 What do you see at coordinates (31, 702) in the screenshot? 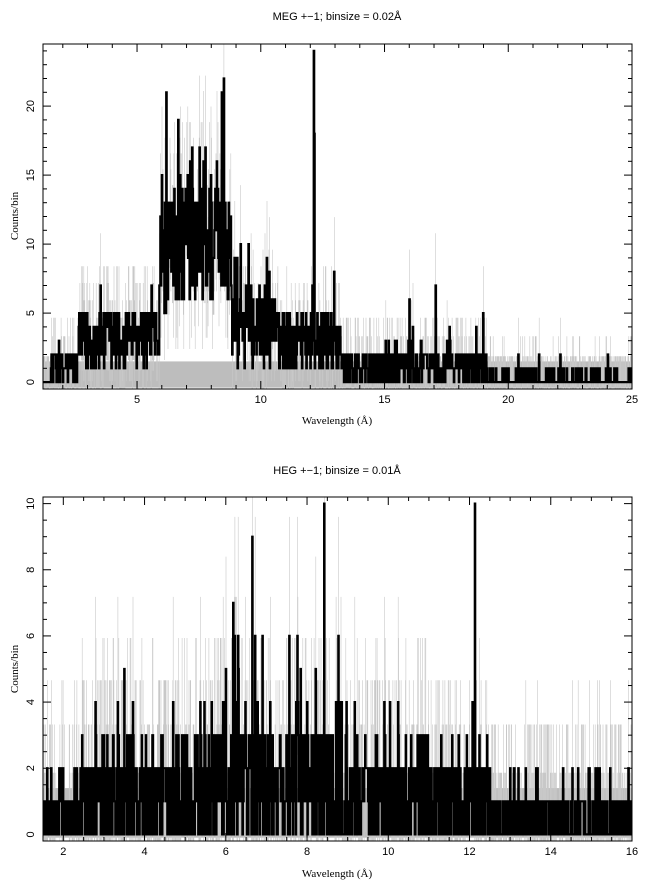
I see `y-tick-label: 4` at bounding box center [31, 702].